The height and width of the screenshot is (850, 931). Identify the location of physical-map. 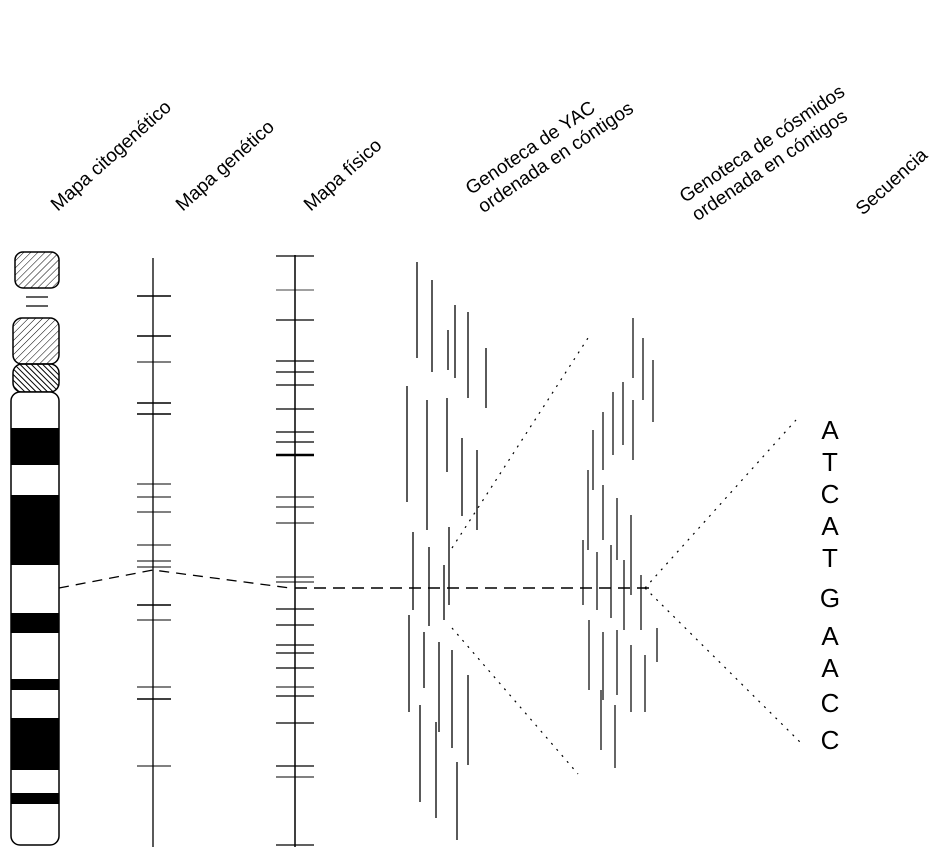
(295, 551).